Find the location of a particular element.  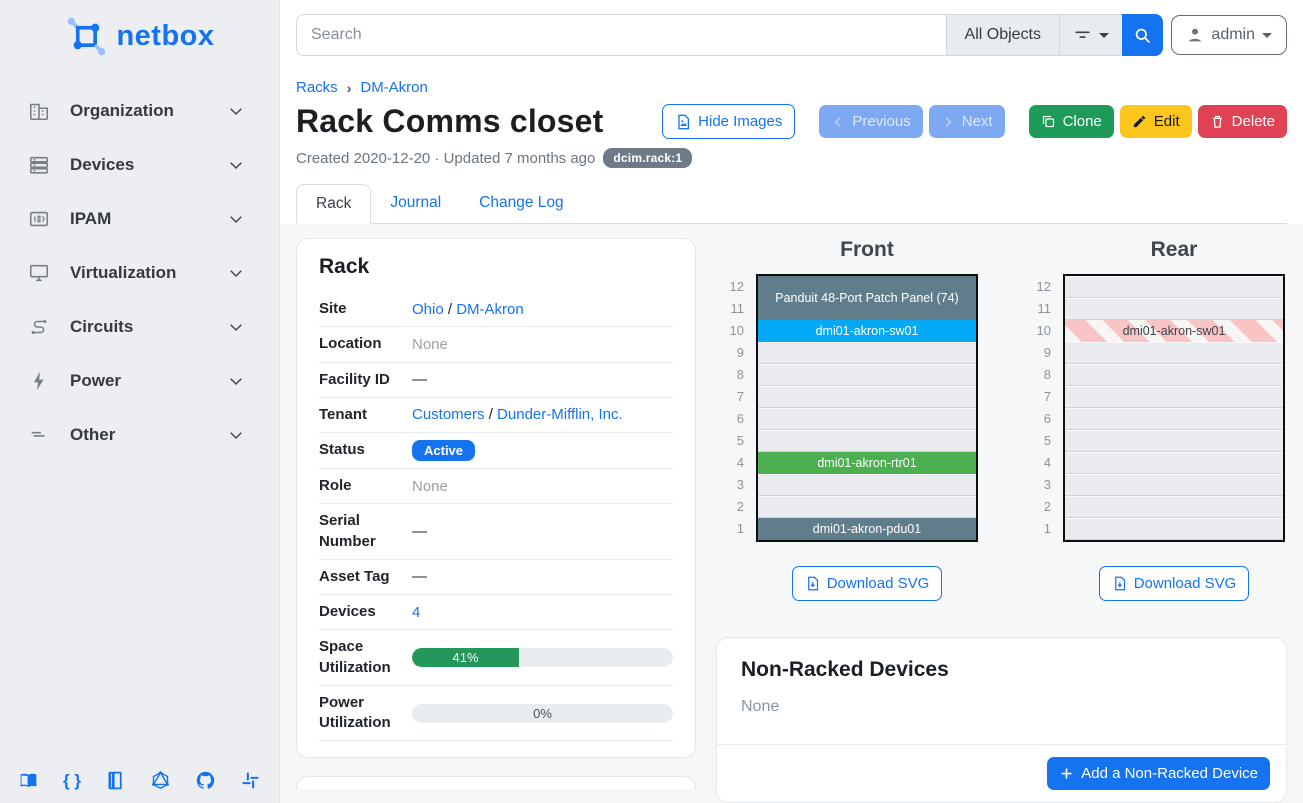

unit-label: 12 is located at coordinates (1043, 286).